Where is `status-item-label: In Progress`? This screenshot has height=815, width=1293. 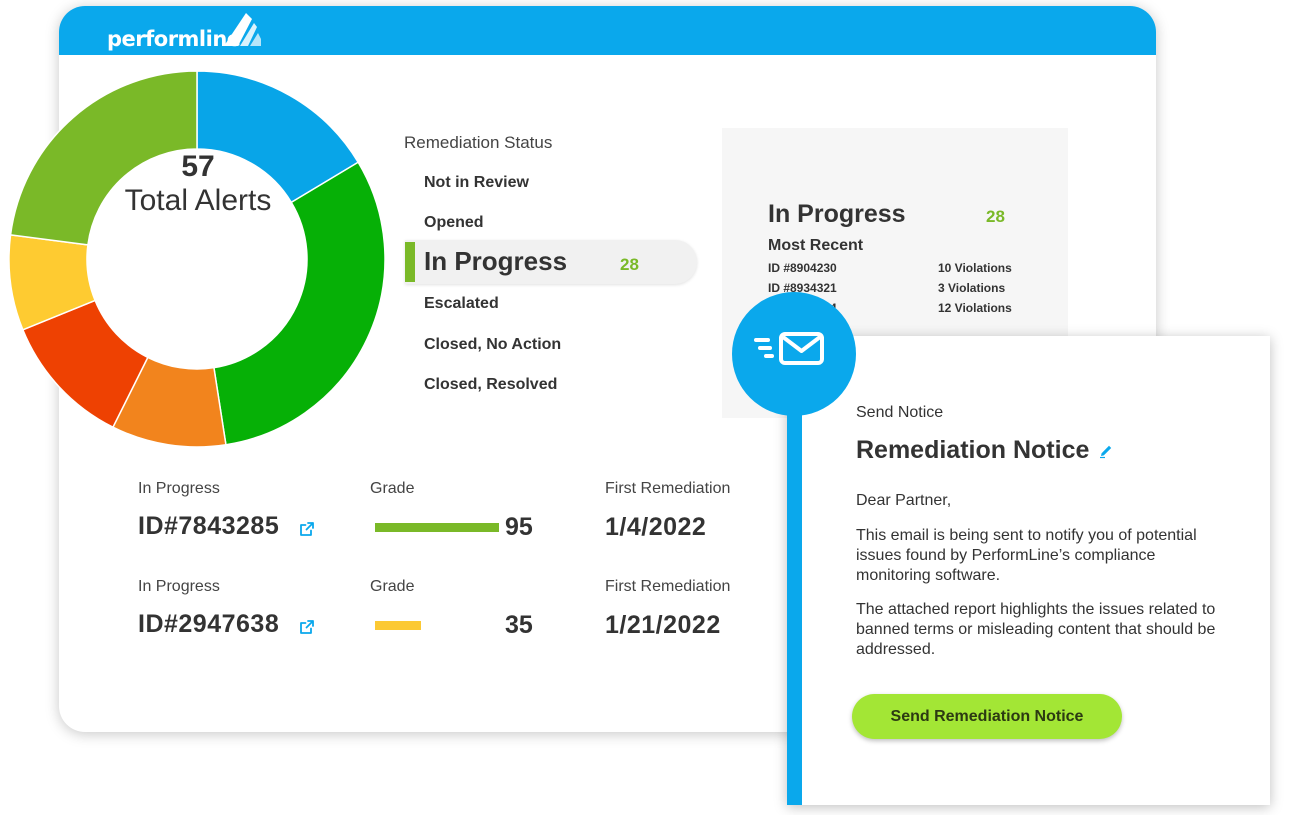 status-item-label: In Progress is located at coordinates (496, 261).